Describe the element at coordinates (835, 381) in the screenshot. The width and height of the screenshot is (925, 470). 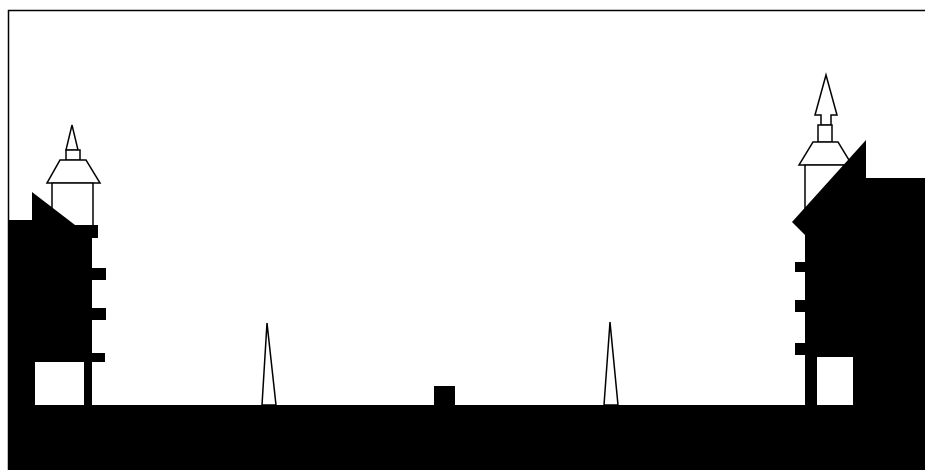
I see `right-window` at that location.